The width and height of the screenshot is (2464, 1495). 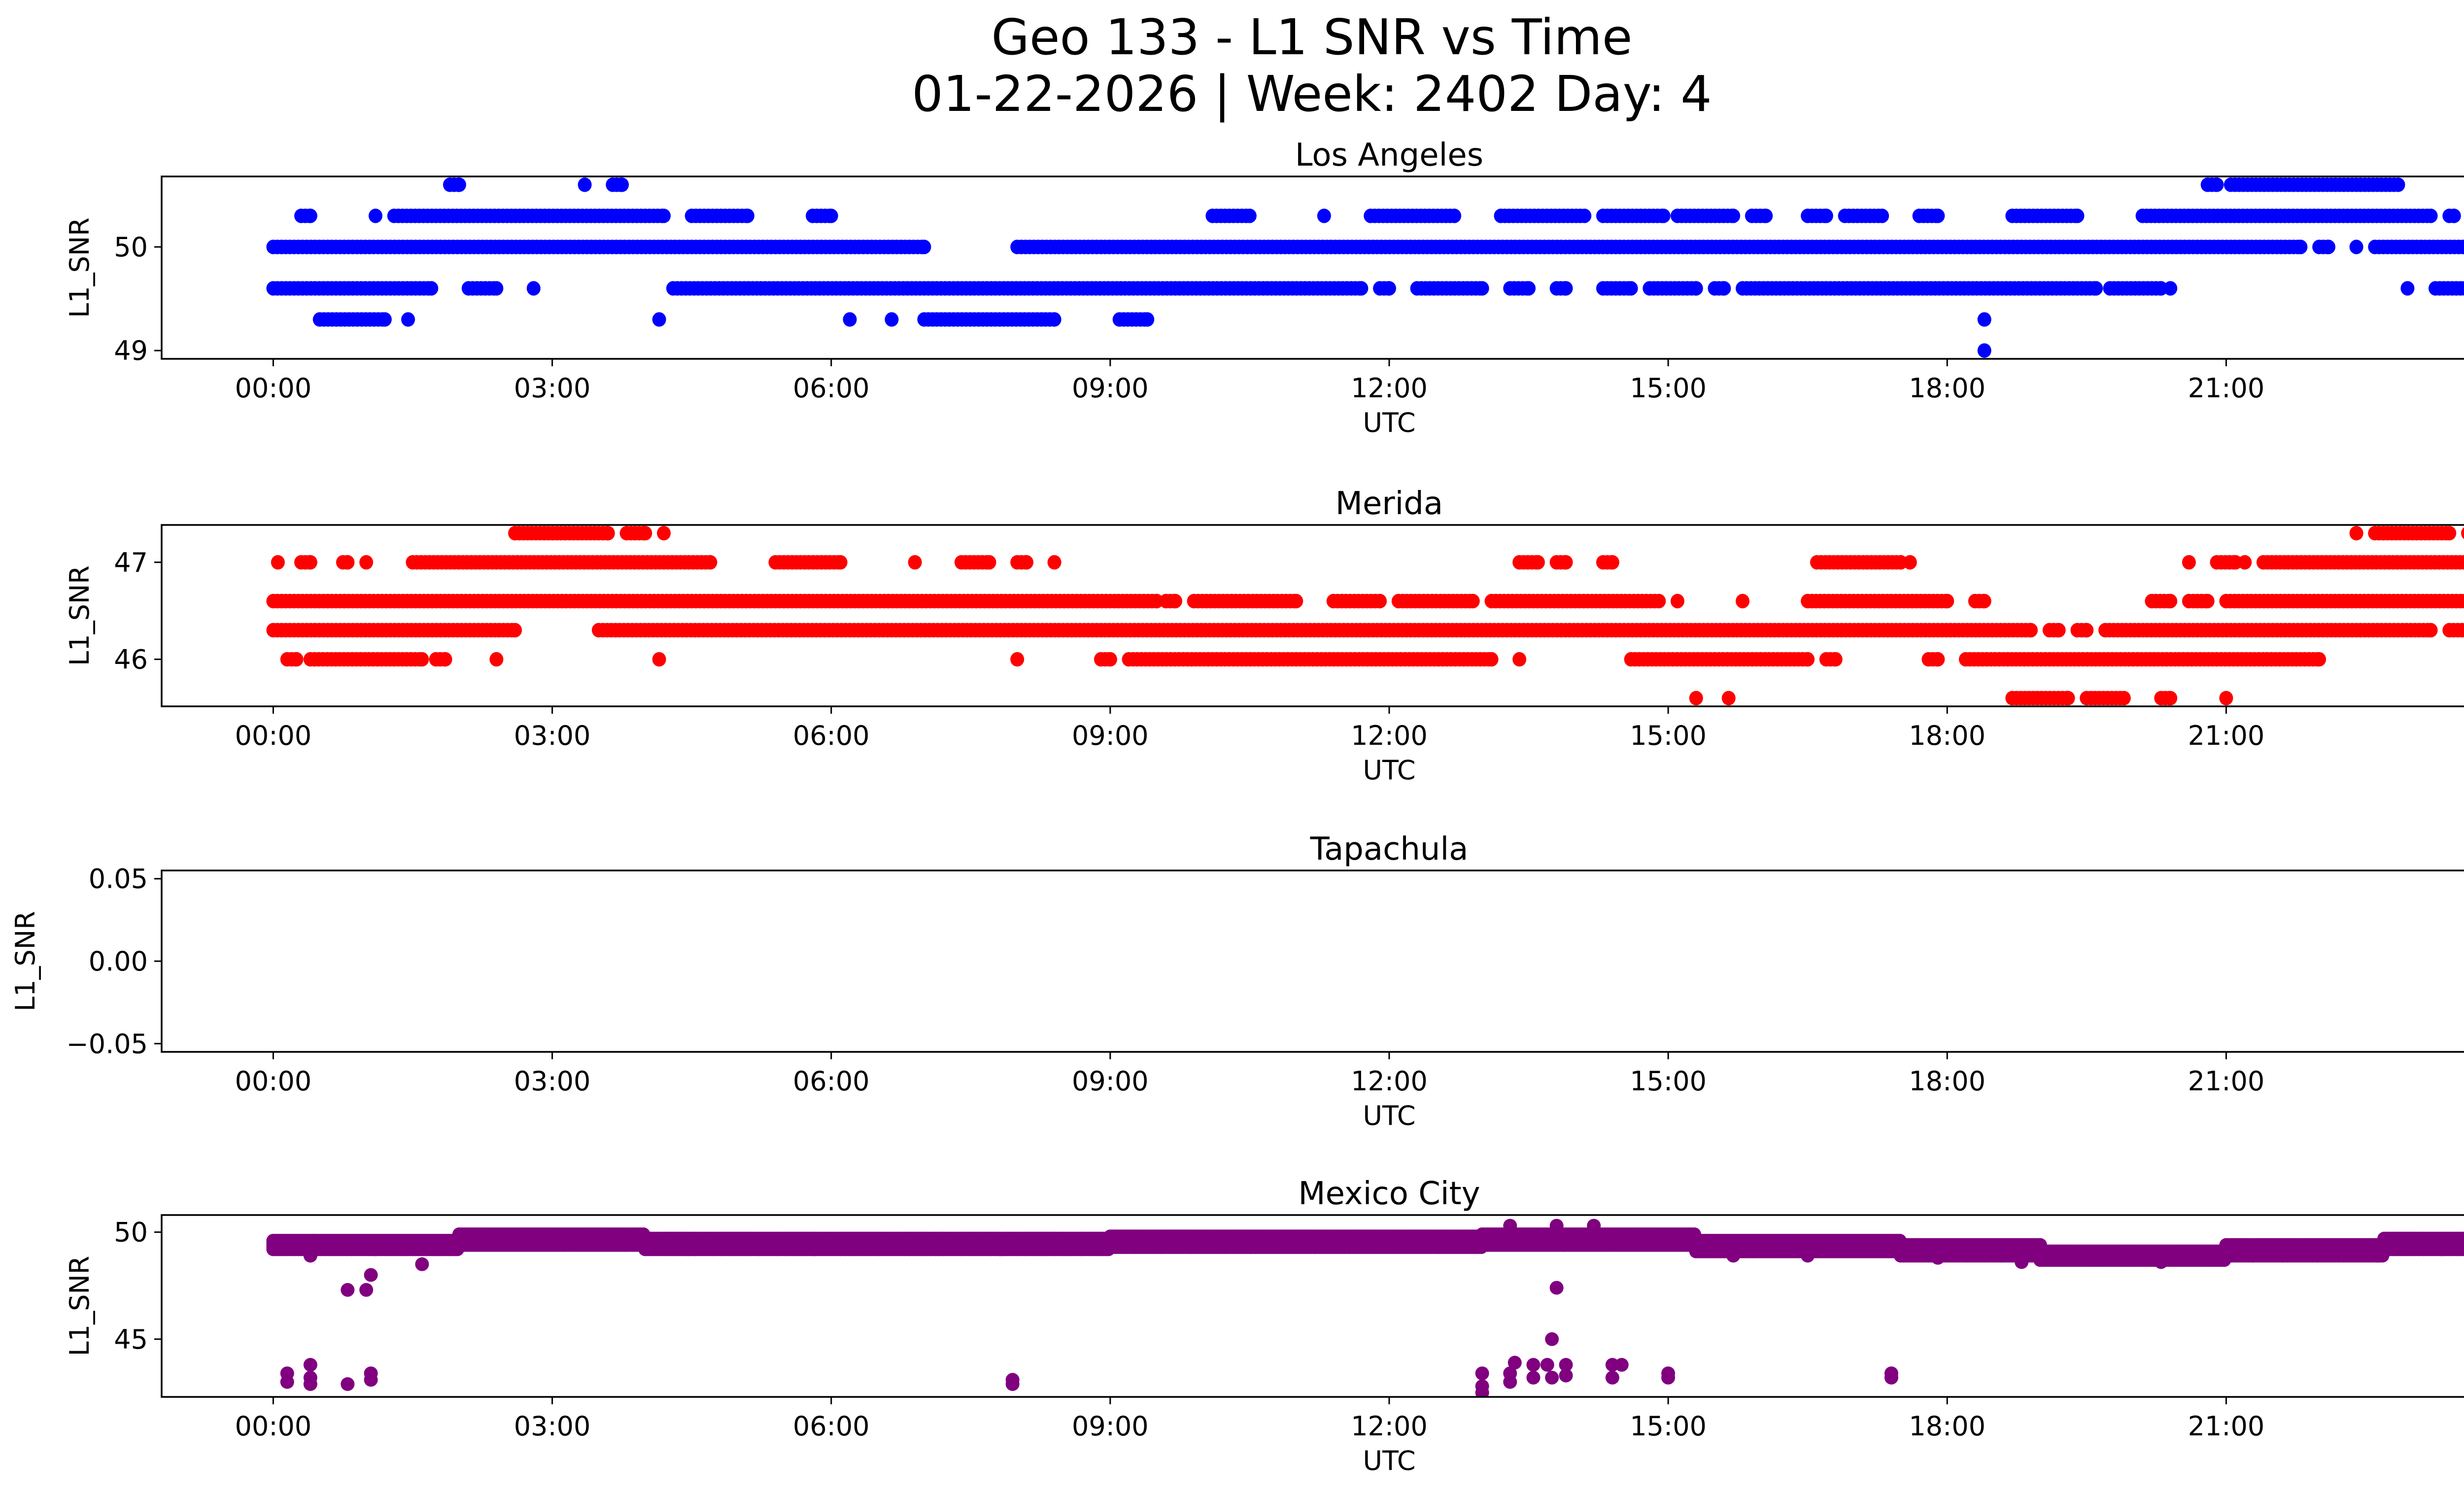 What do you see at coordinates (118, 879) in the screenshot?
I see `y-tick-label: 0.05` at bounding box center [118, 879].